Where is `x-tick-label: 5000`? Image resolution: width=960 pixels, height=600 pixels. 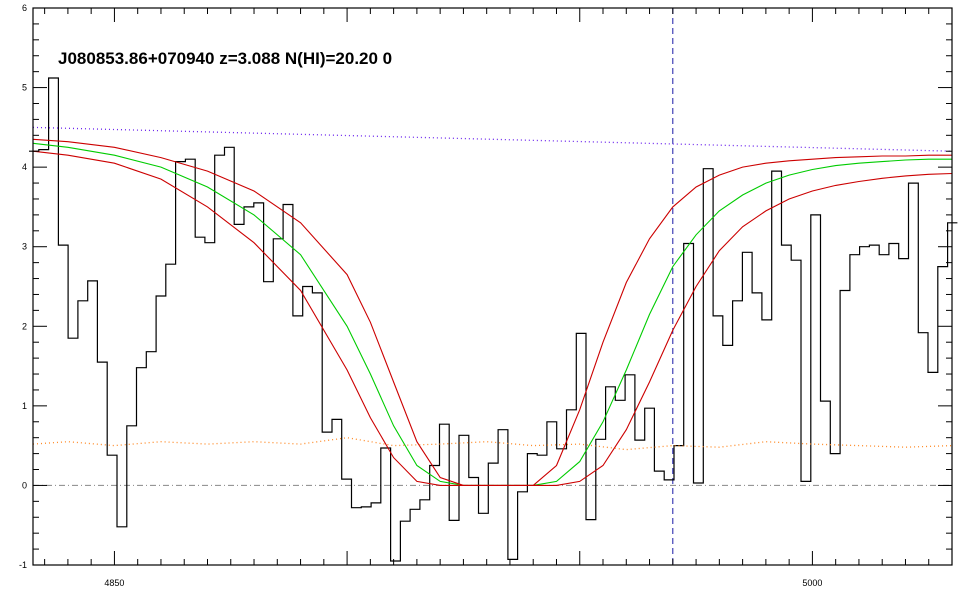 x-tick-label: 5000 is located at coordinates (812, 583).